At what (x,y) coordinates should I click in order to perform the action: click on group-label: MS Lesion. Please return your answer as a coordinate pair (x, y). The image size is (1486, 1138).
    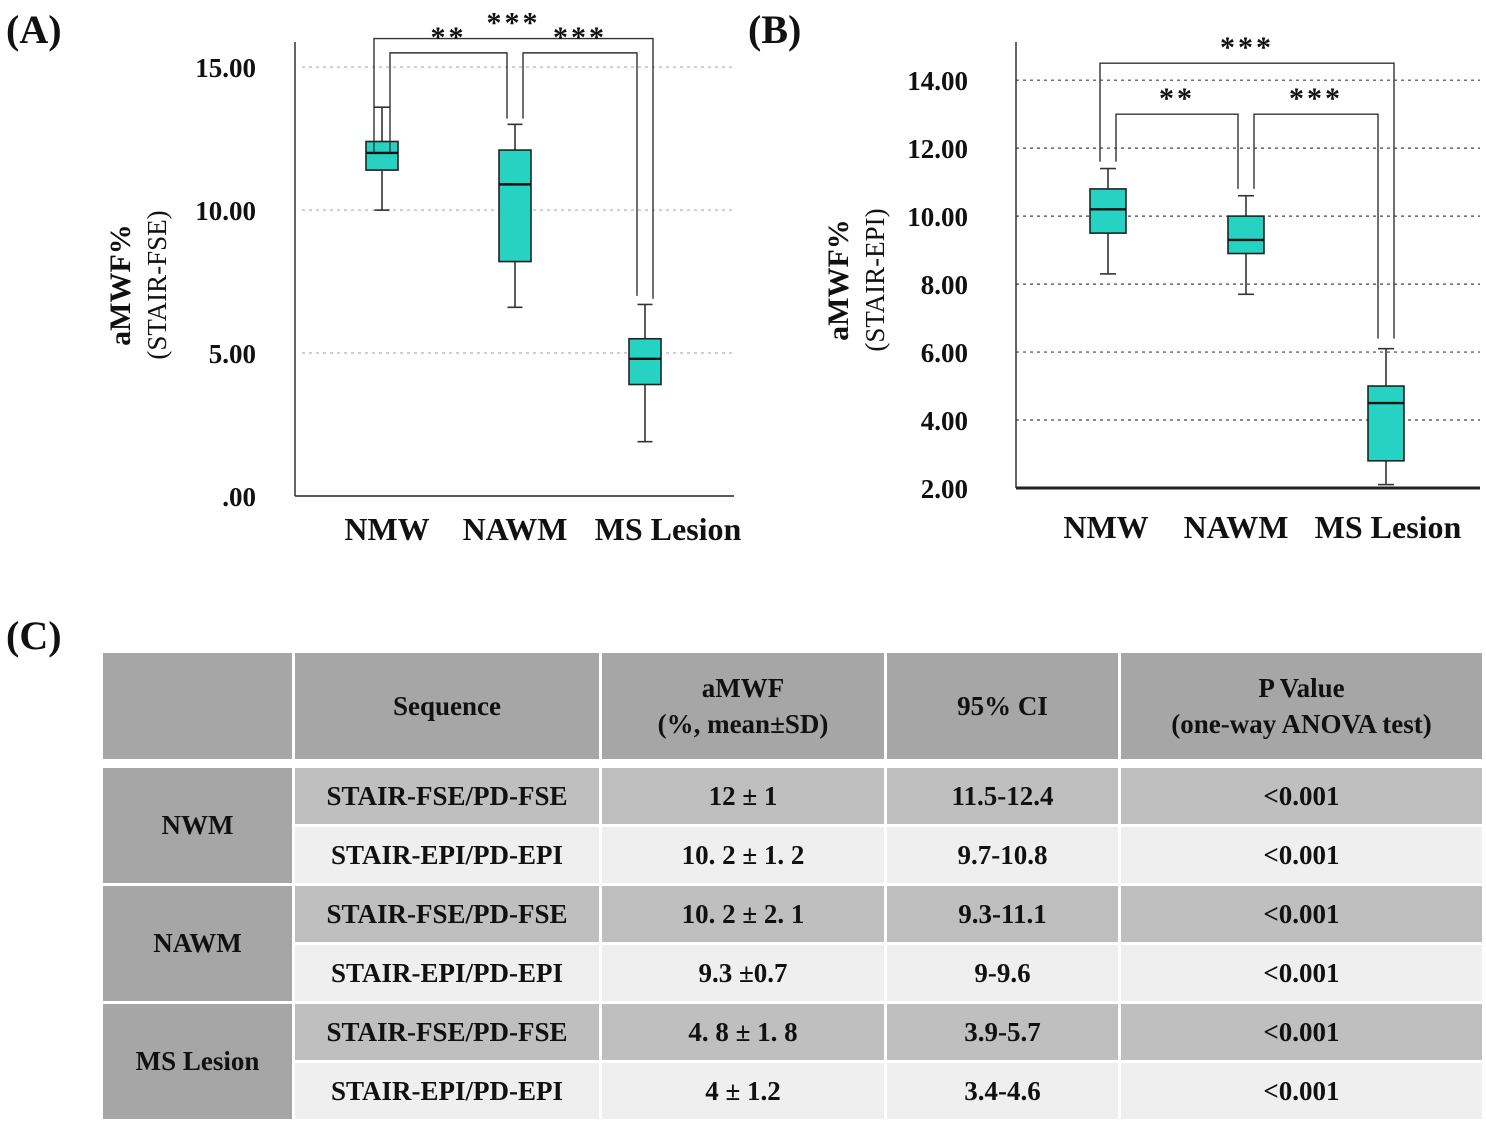
    Looking at the image, I should click on (197, 1061).